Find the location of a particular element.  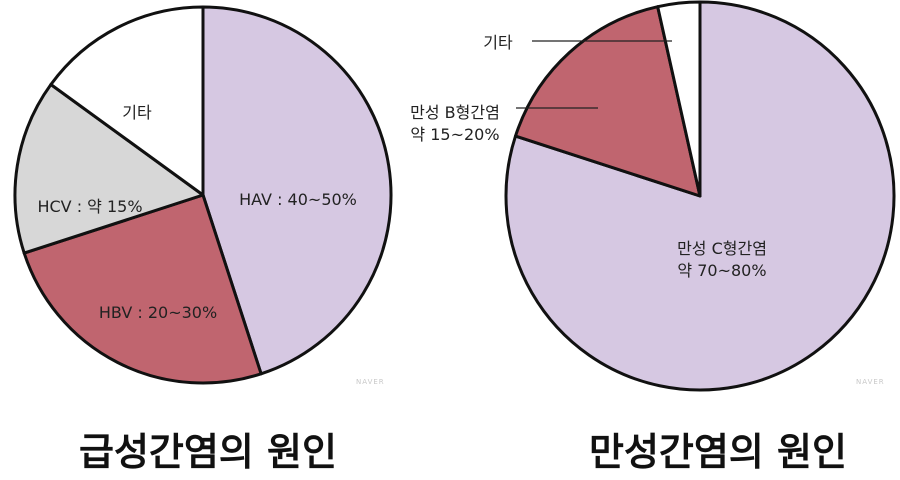

chronic-slice-label-1-line-0: 만성 B형간염 is located at coordinates (455, 112).